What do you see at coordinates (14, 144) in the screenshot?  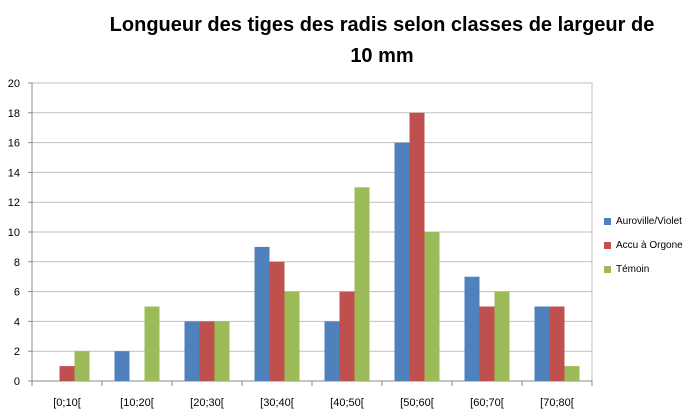 I see `y-tick-label: 16` at bounding box center [14, 144].